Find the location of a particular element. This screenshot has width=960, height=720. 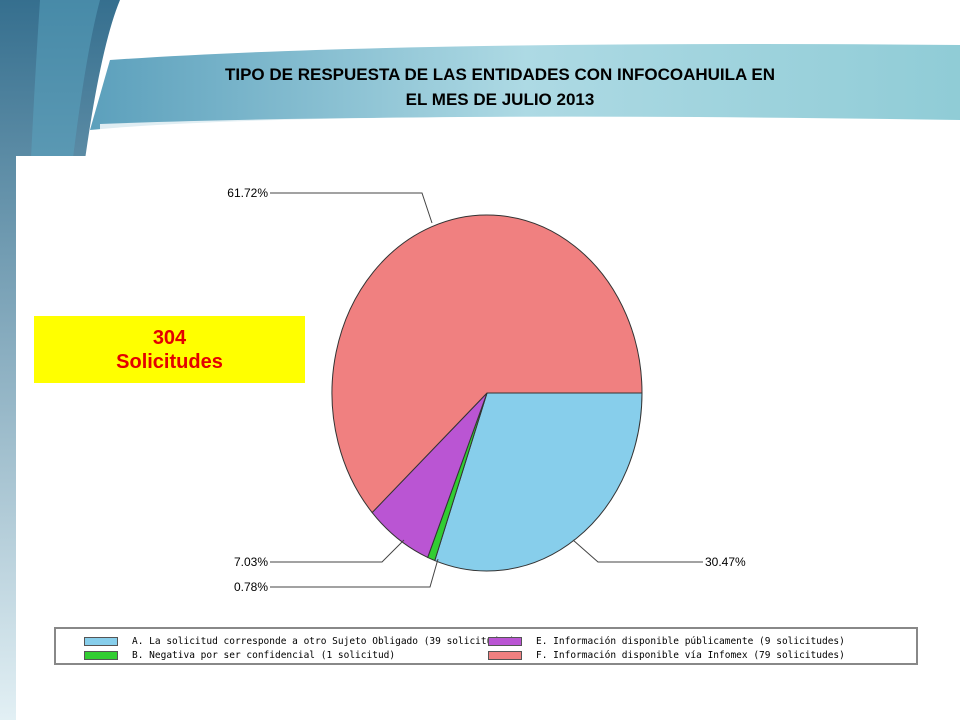

slice-label-f: 61.72% is located at coordinates (247, 193).